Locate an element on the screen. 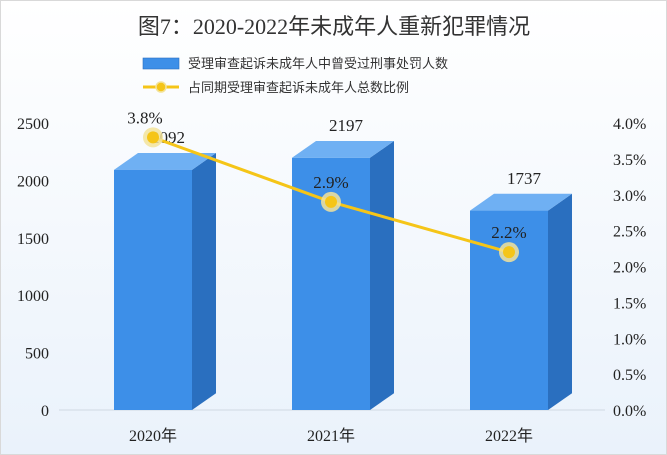 The height and width of the screenshot is (455, 667). legend-bar-label: 受理审查起诉未成年人中曾受过刑事处罚人数 is located at coordinates (318, 63).